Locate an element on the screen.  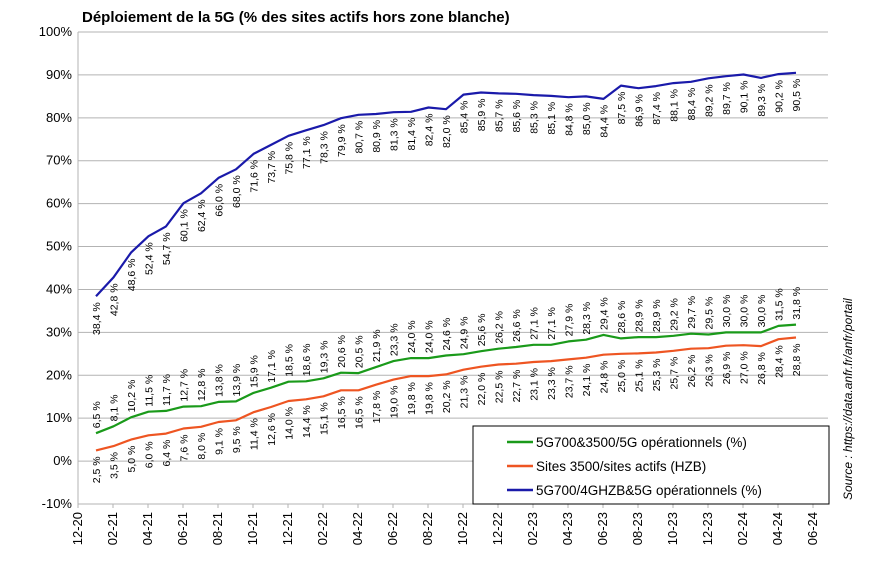
y-tick-label: 90% is located at coordinates (59, 74).